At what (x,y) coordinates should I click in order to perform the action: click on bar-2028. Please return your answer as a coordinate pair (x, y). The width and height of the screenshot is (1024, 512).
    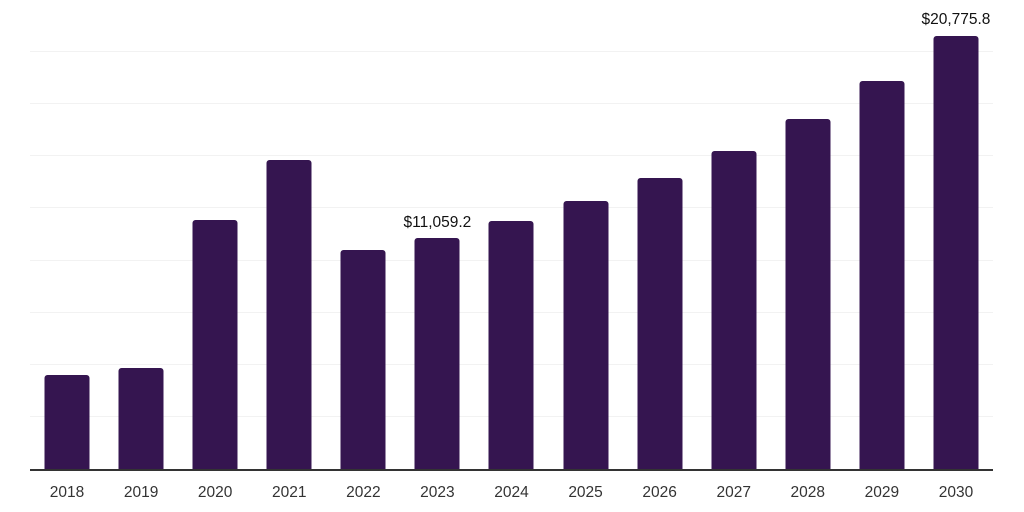
    Looking at the image, I should click on (808, 293).